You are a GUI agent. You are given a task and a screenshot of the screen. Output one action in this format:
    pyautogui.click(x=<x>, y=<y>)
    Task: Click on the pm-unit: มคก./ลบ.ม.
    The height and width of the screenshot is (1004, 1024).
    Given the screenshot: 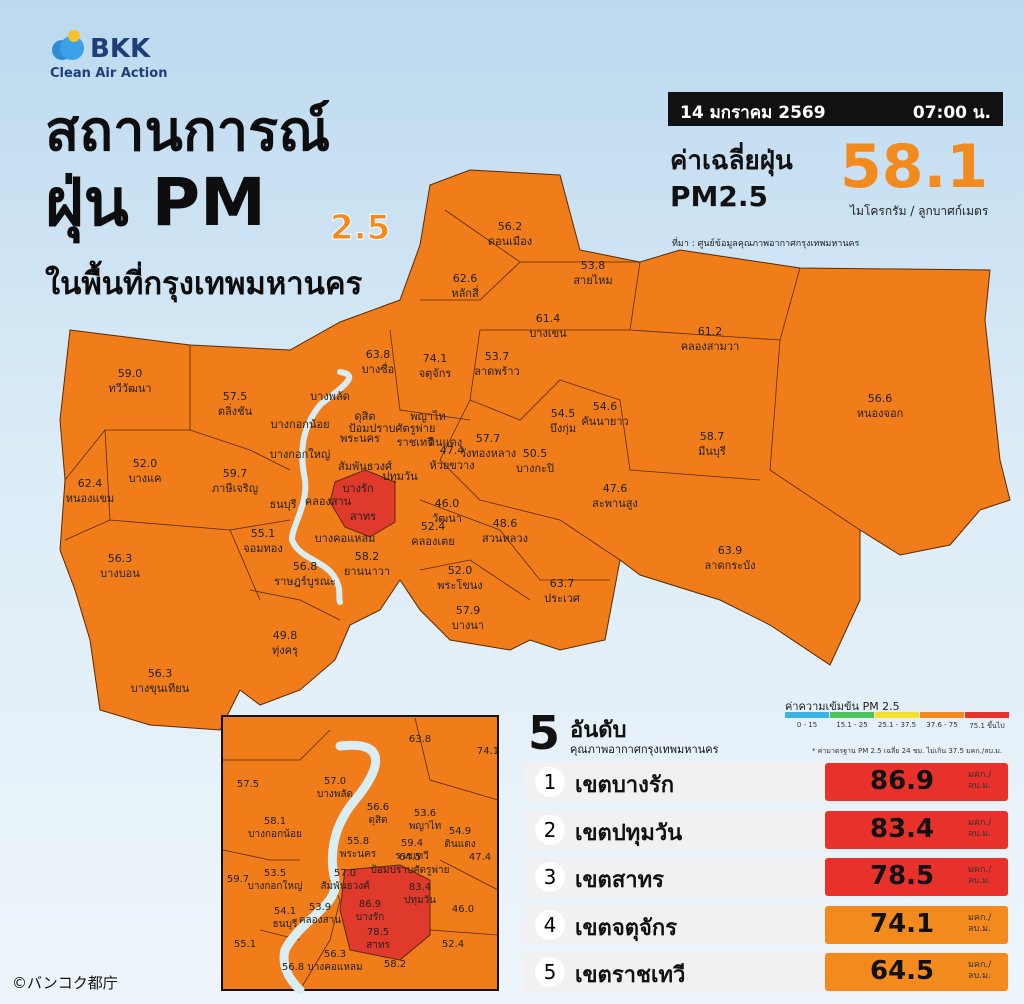 What is the action you would take?
    pyautogui.click(x=980, y=875)
    